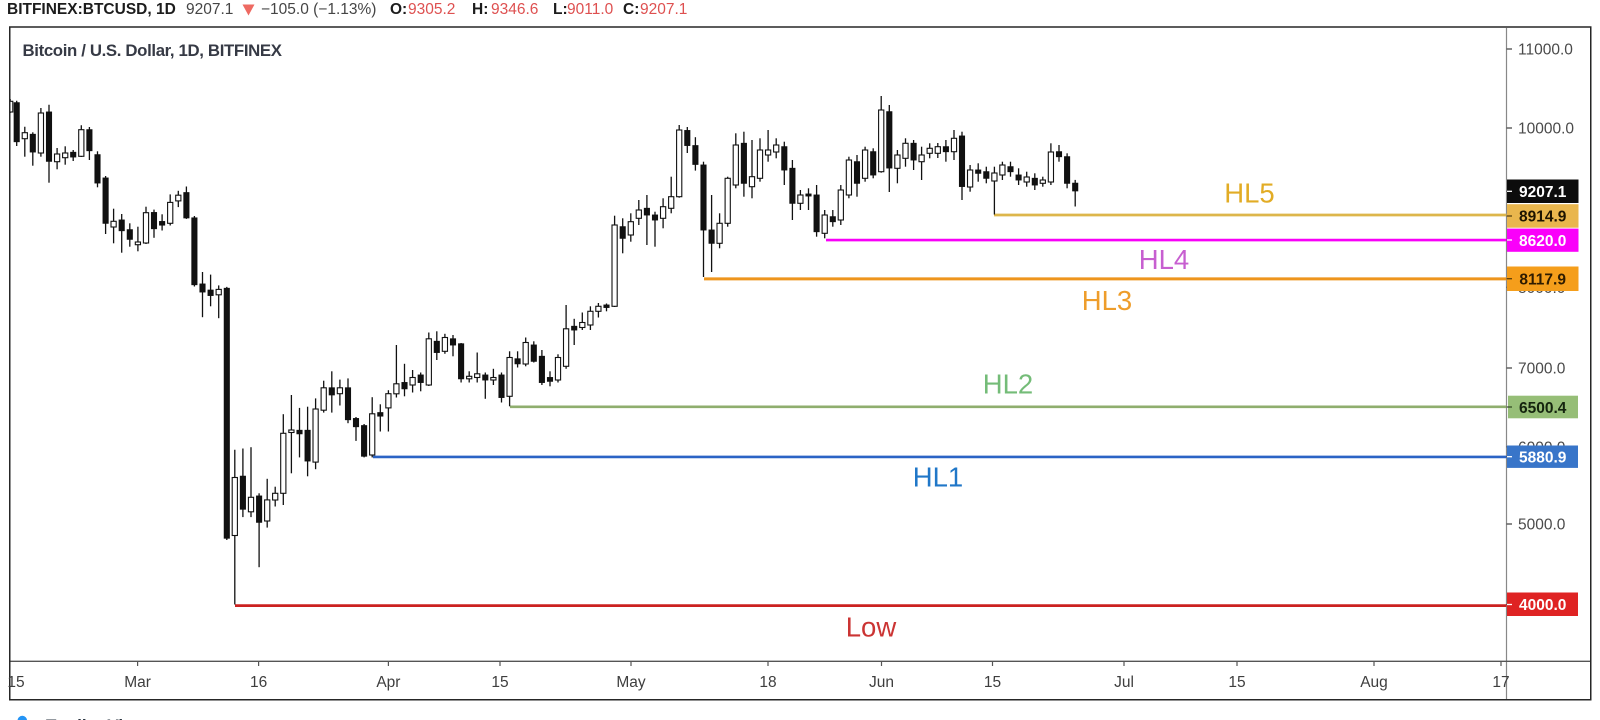  What do you see at coordinates (137, 682) in the screenshot?
I see `svg-text: Mar` at bounding box center [137, 682].